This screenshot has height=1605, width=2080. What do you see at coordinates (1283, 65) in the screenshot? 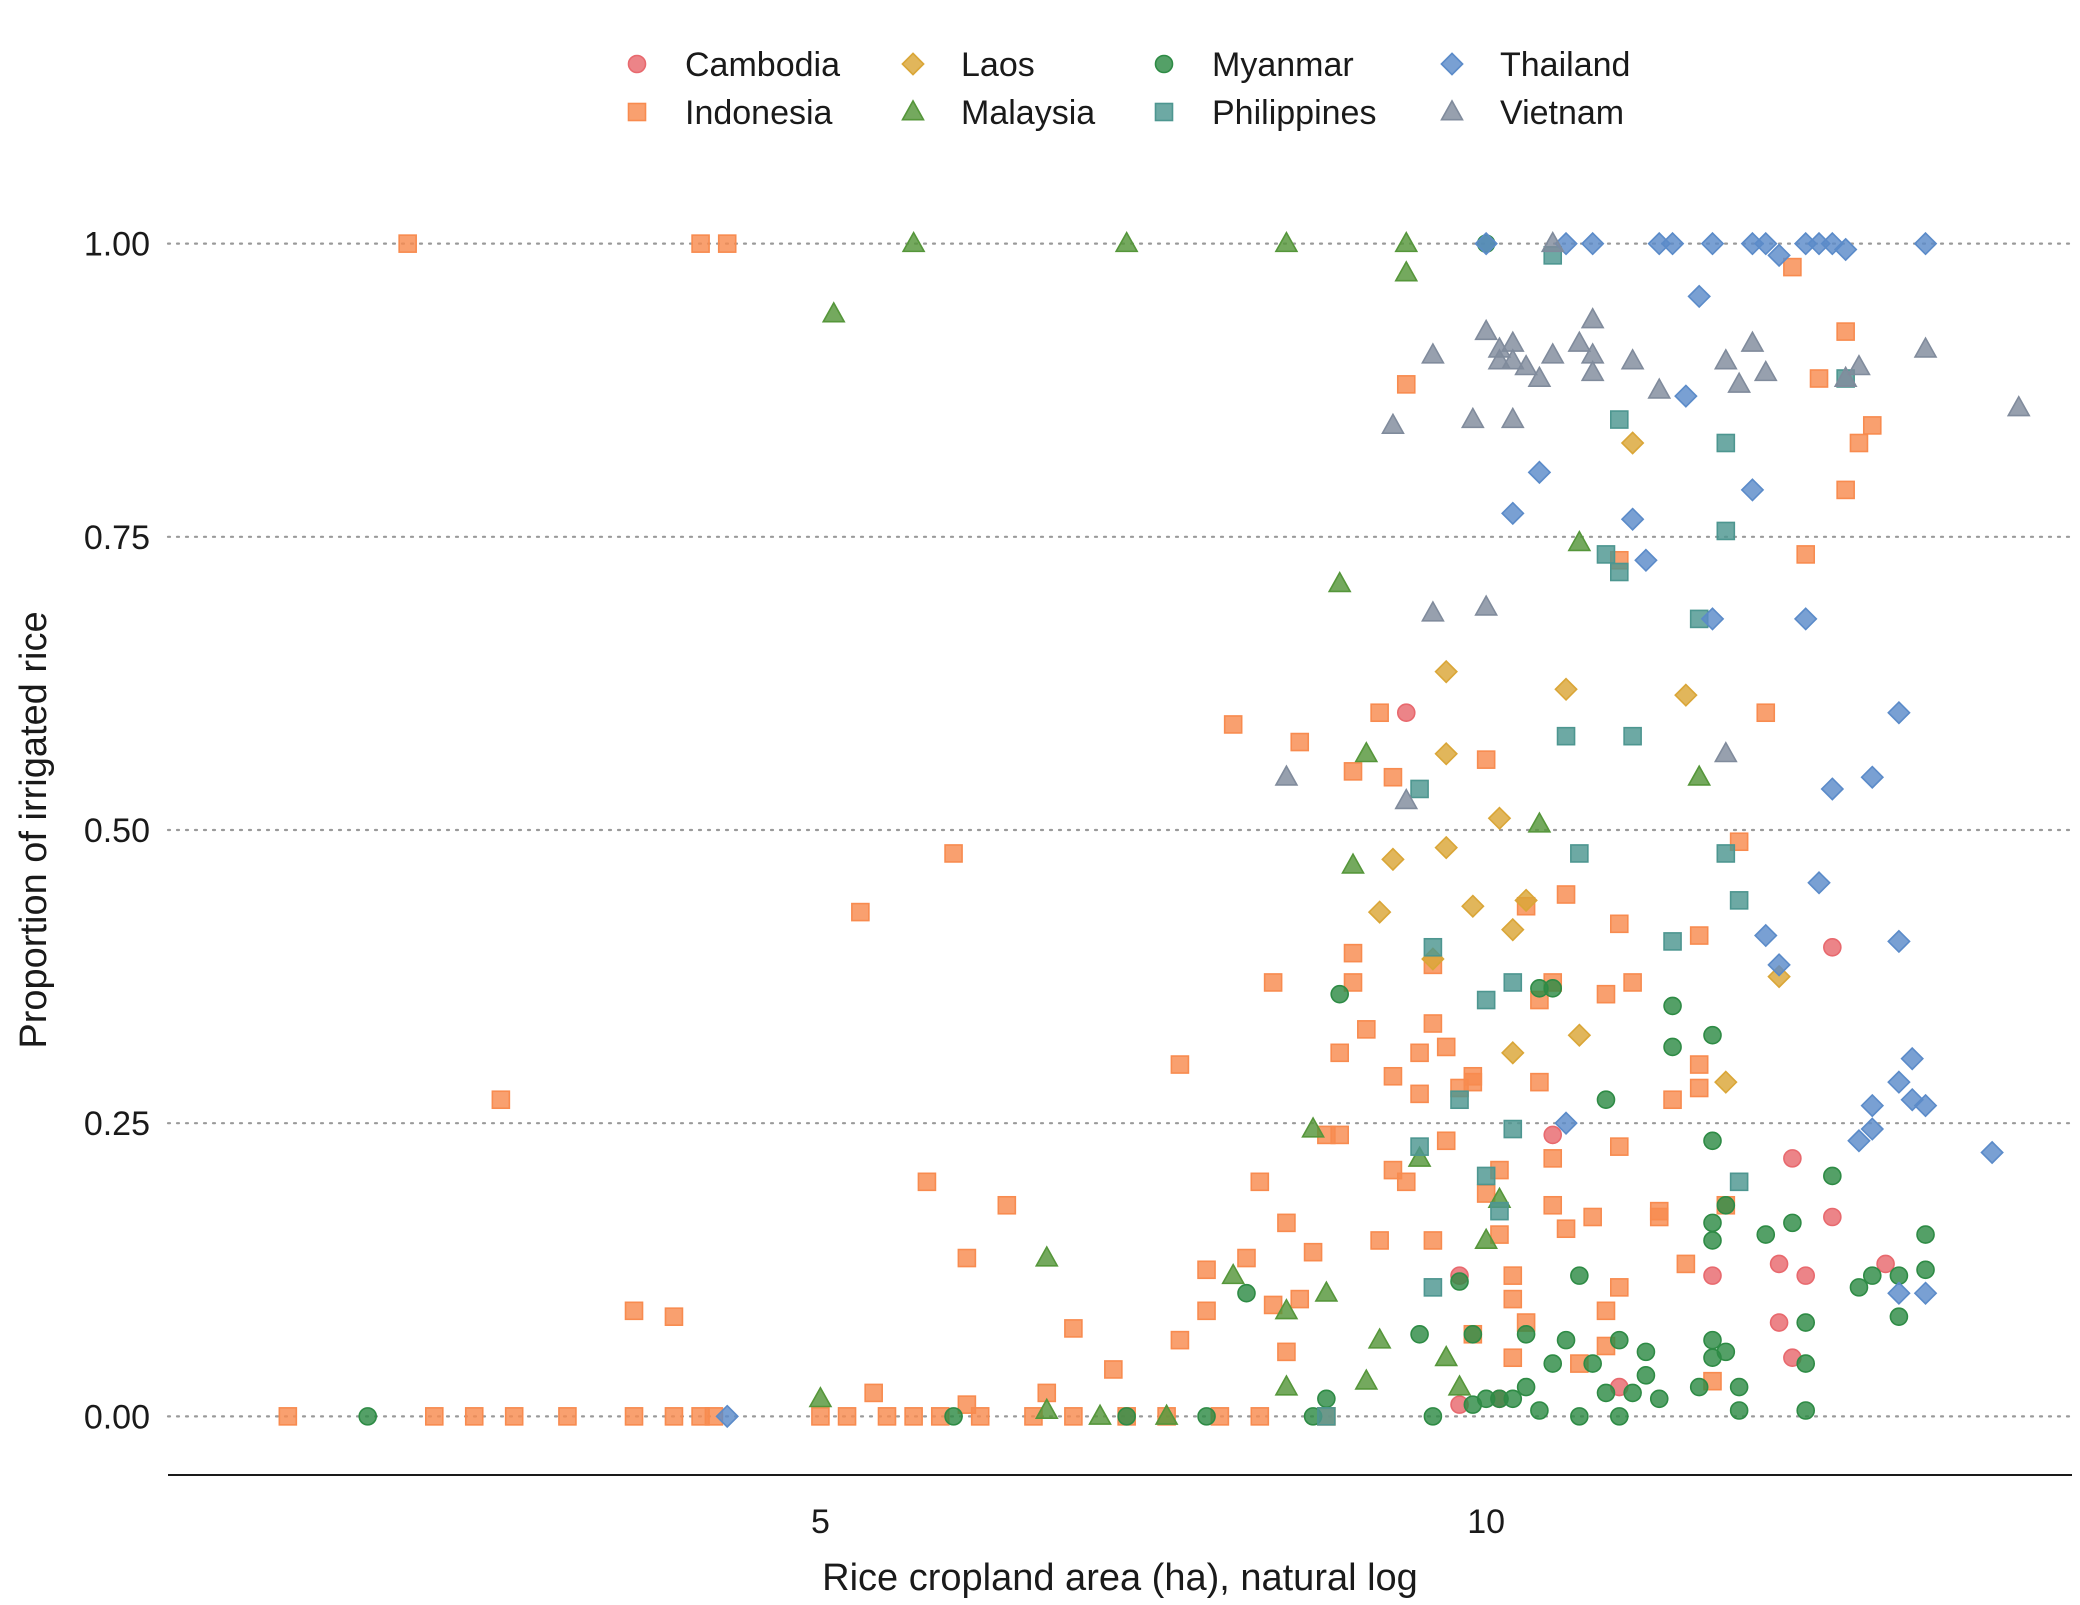
I see `legend-label-myanmar: Myanmar` at bounding box center [1283, 65].